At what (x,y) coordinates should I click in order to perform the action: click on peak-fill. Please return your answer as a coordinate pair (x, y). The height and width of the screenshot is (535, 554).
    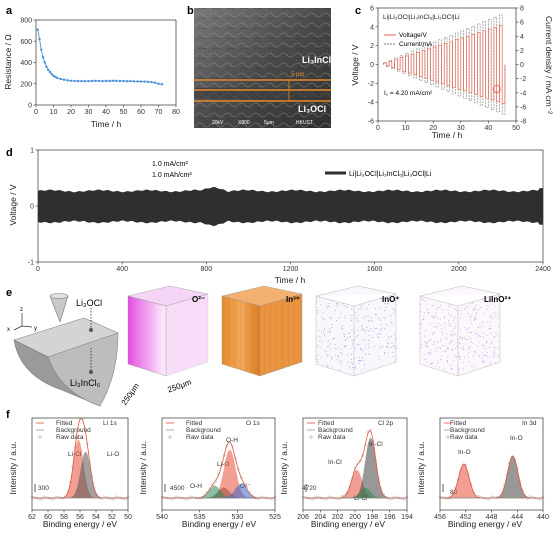
    Looking at the image, I should click on (355, 484).